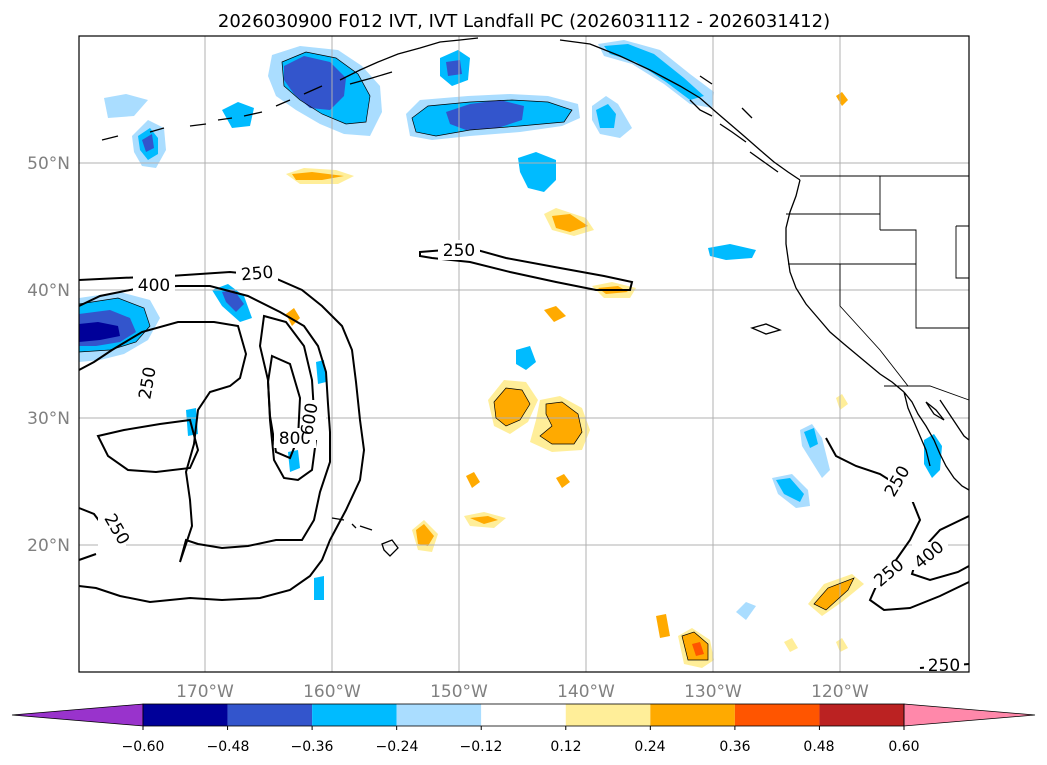 The width and height of the screenshot is (1047, 765). What do you see at coordinates (332, 692) in the screenshot?
I see `lon-label-160w: 160°W` at bounding box center [332, 692].